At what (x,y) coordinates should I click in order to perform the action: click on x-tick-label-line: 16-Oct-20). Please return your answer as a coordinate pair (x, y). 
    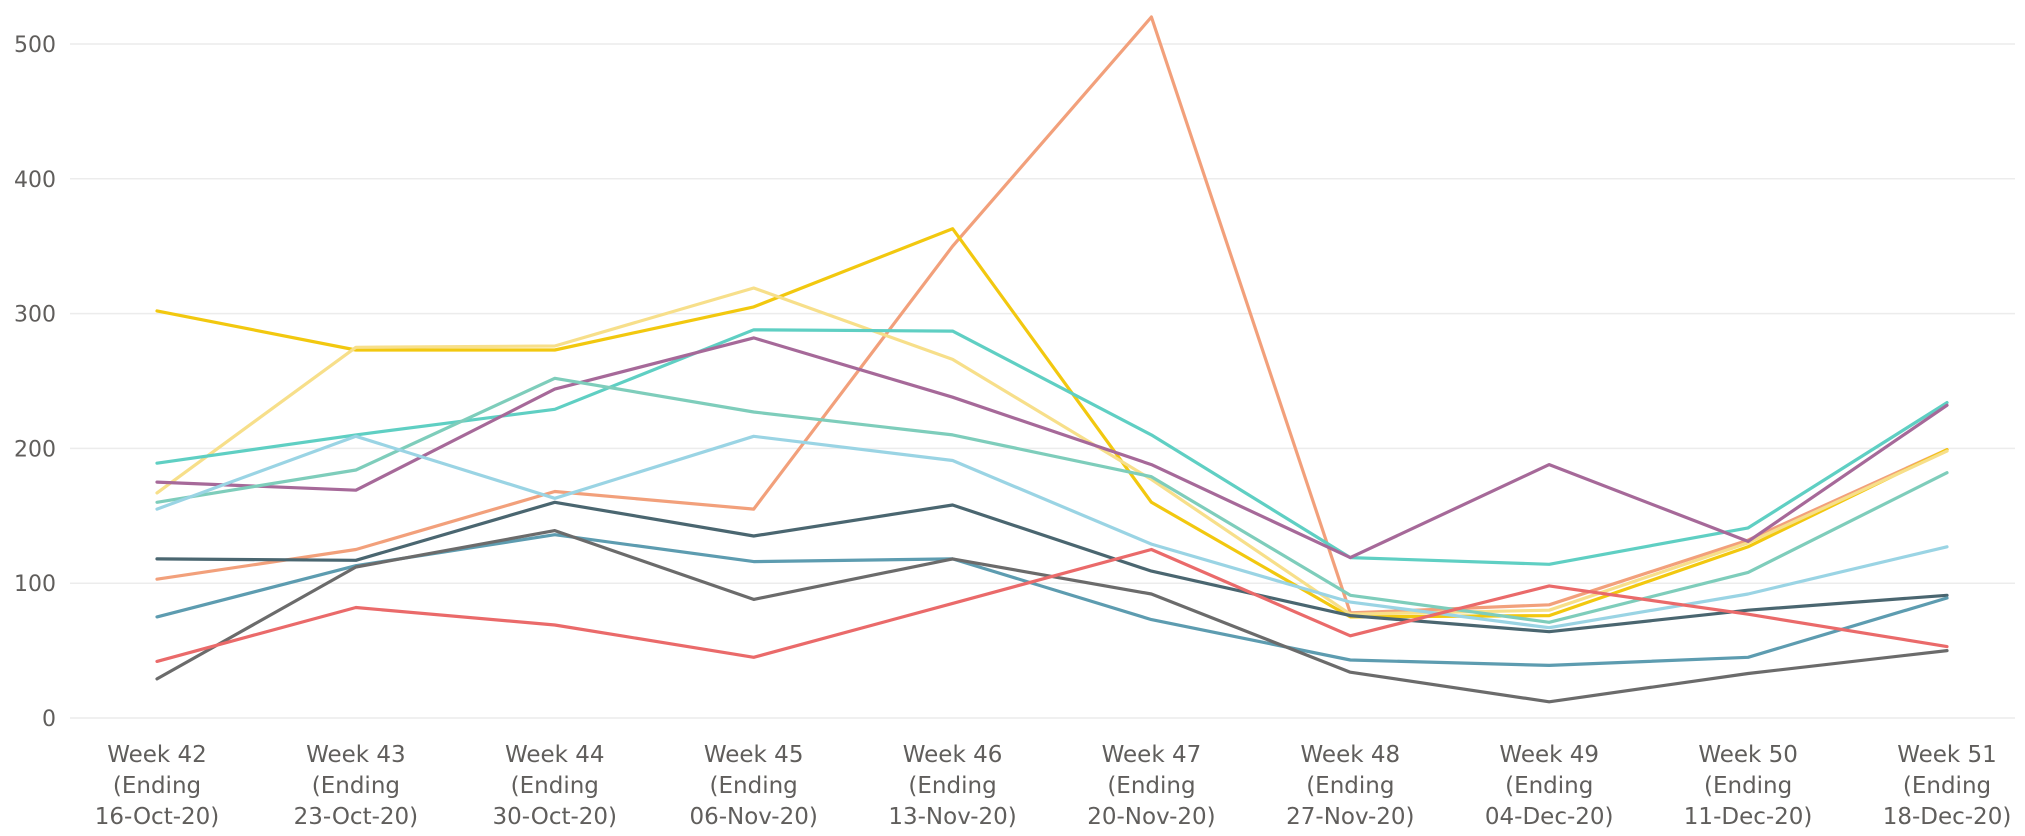
    Looking at the image, I should click on (157, 817).